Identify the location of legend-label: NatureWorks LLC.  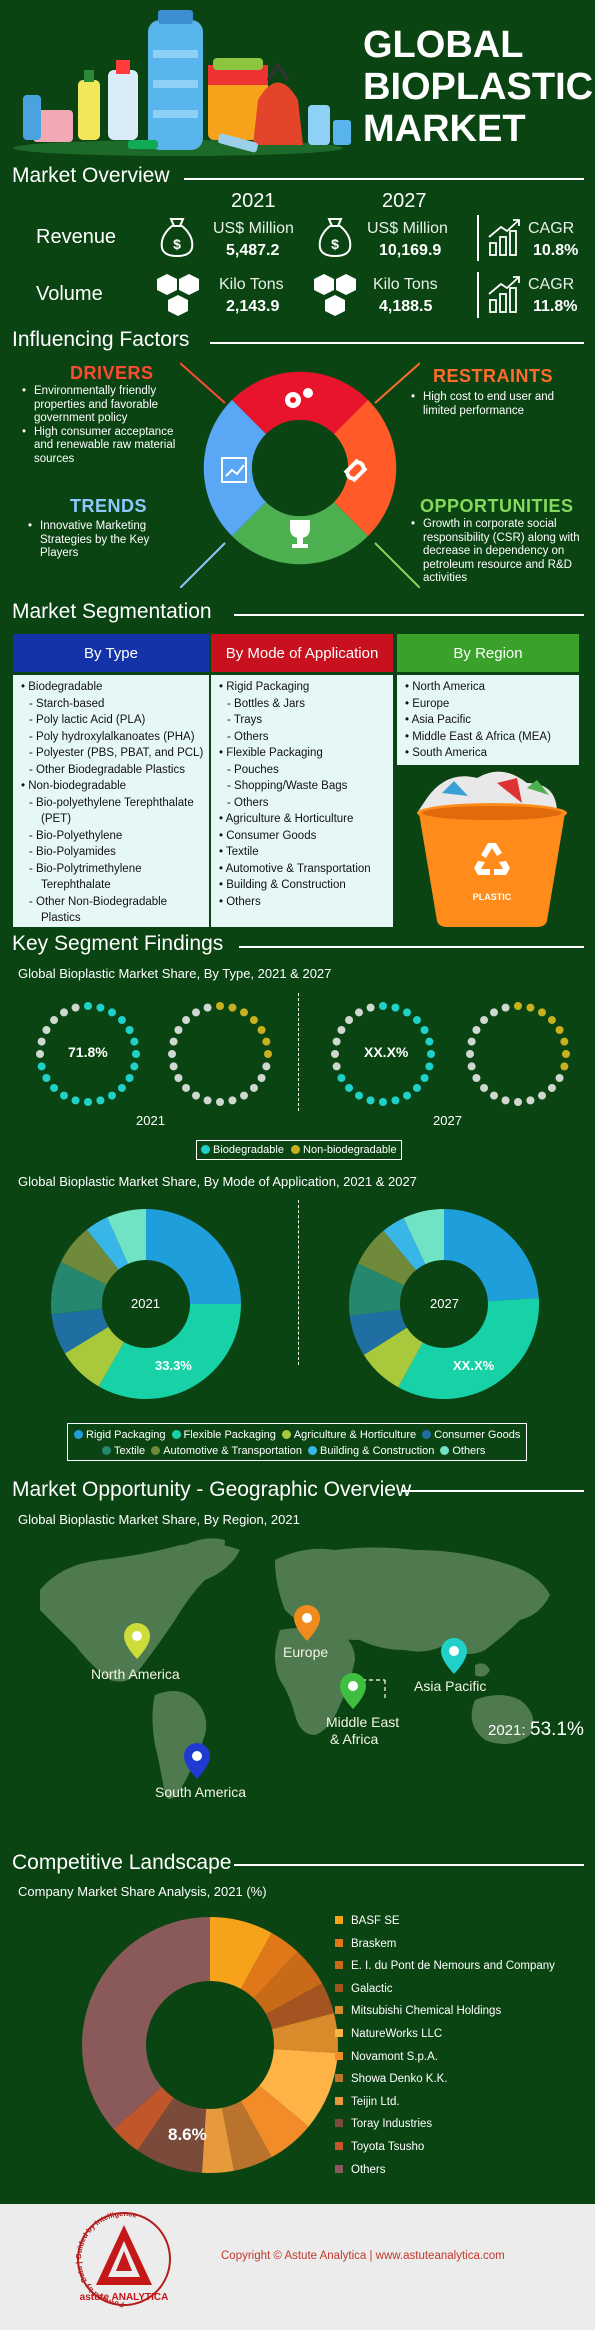
(397, 2034).